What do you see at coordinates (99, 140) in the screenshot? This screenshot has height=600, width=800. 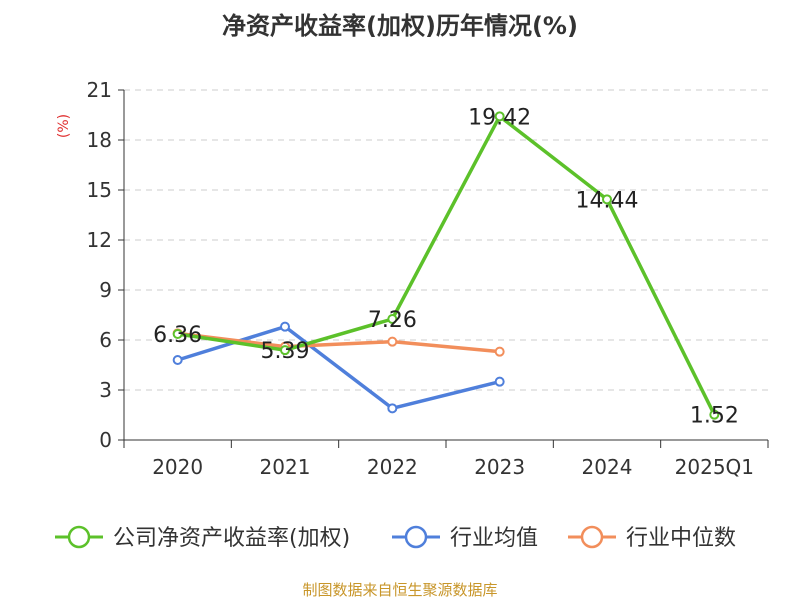 I see `y-tick-label: 18` at bounding box center [99, 140].